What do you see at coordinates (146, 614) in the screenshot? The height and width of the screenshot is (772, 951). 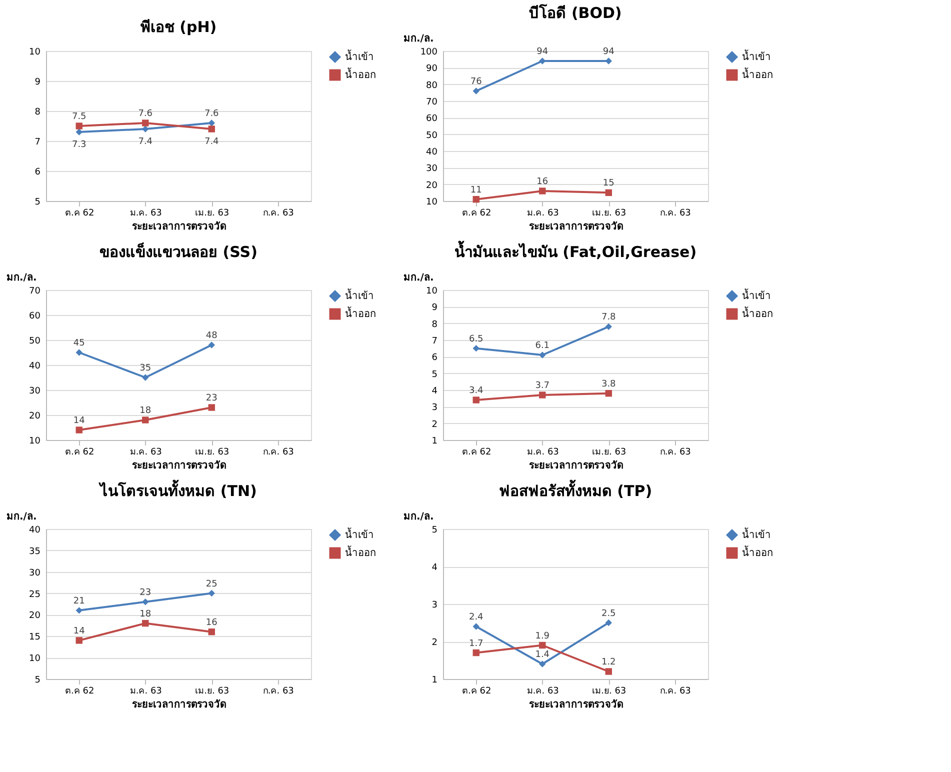 I see `data-label: 18` at bounding box center [146, 614].